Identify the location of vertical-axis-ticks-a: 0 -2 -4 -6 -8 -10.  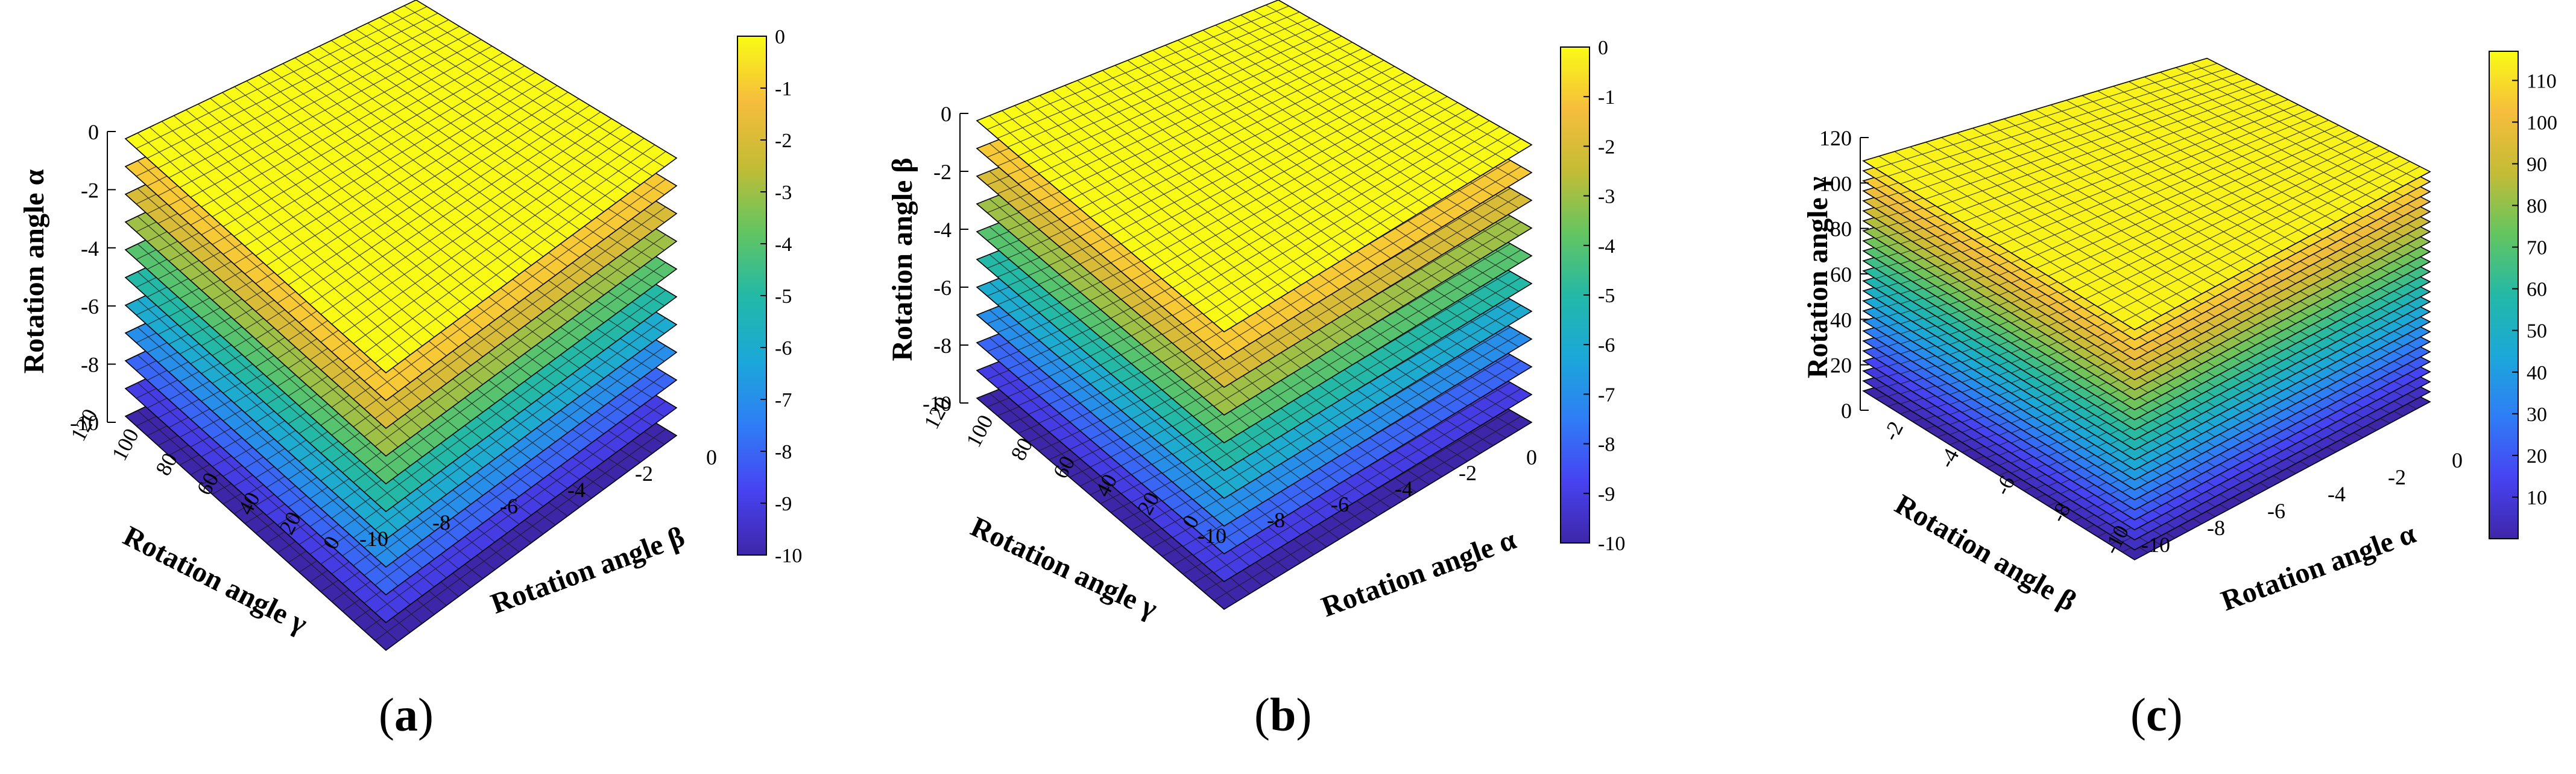
(93, 277).